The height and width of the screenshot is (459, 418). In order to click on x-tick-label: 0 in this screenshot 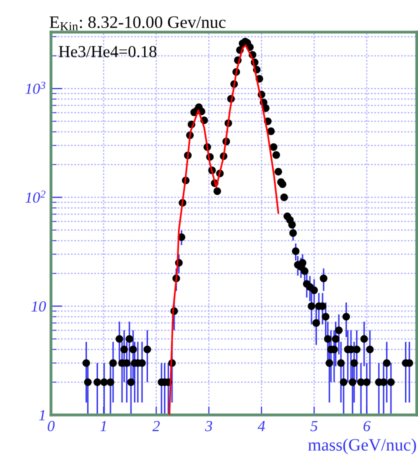, I will do `click(51, 426)`.